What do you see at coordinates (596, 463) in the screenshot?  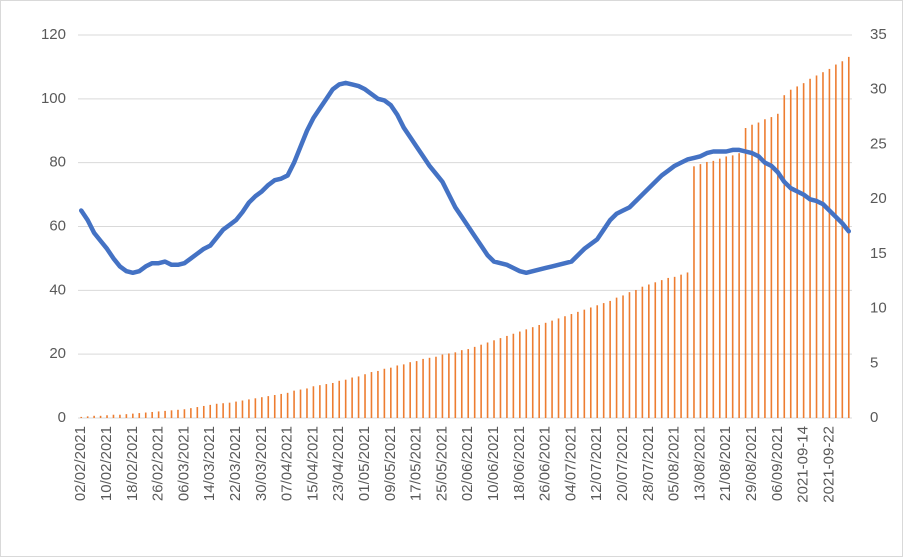 I see `x-tick-label: 12/07/2021` at bounding box center [596, 463].